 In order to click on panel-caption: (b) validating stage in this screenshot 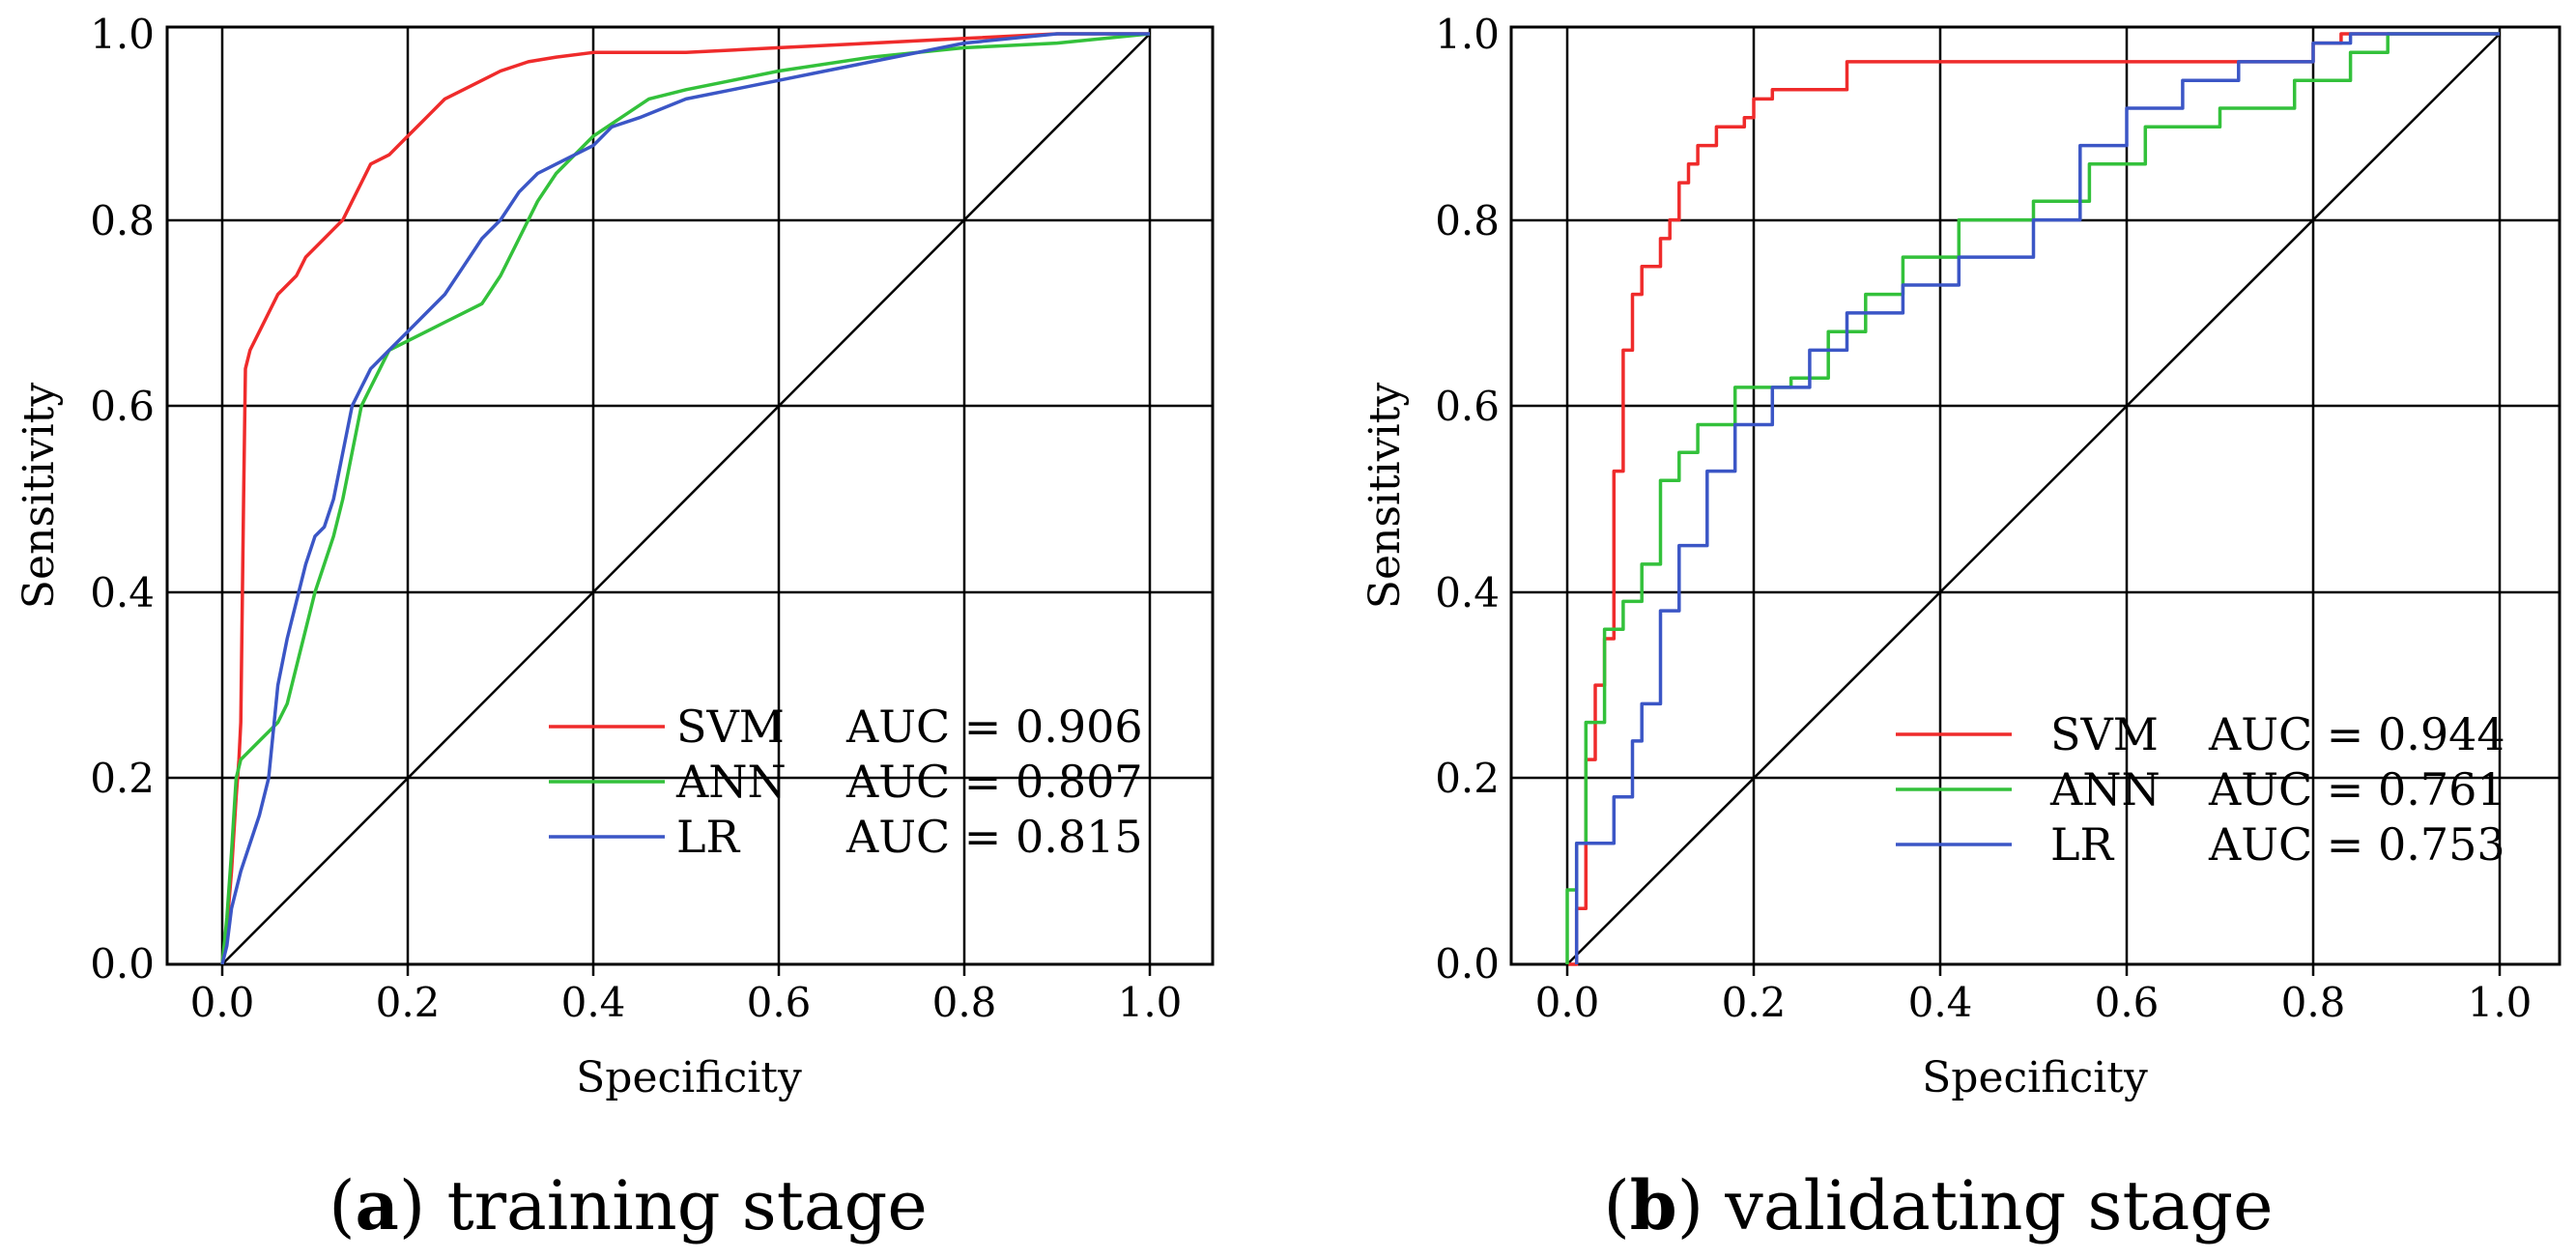, I will do `click(1938, 1205)`.